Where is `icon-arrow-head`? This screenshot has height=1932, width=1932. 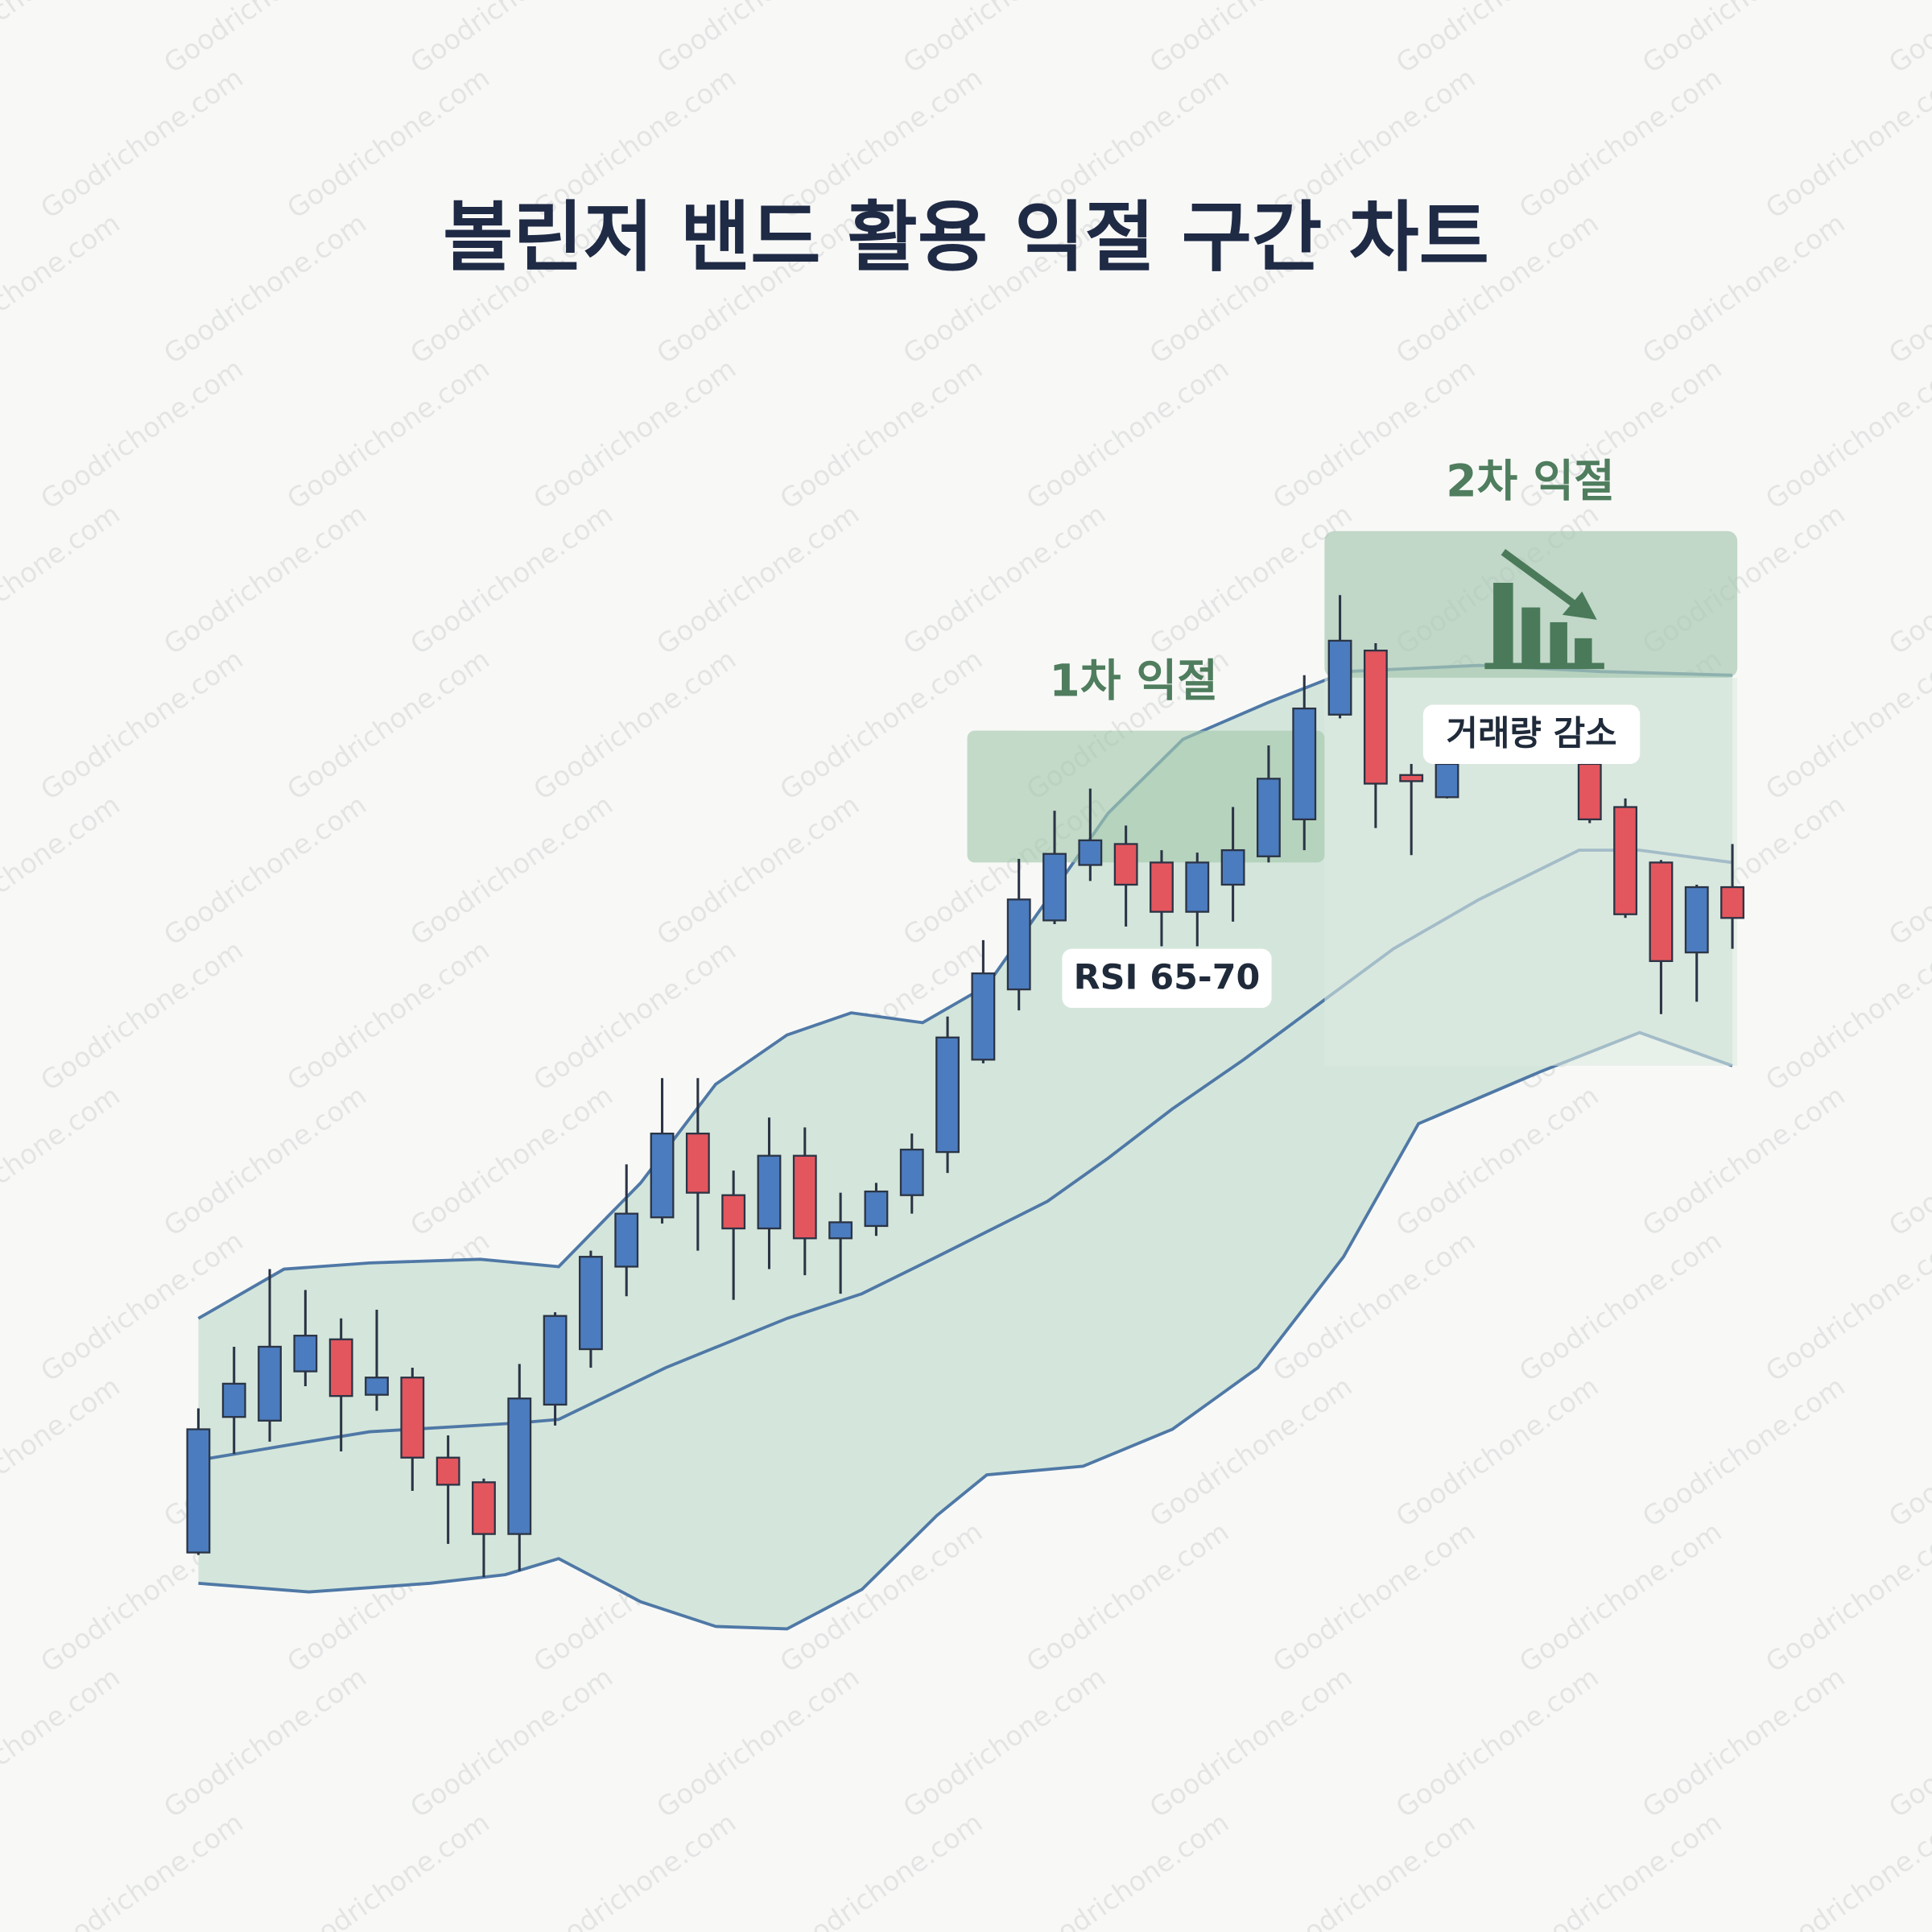 icon-arrow-head is located at coordinates (1579, 605).